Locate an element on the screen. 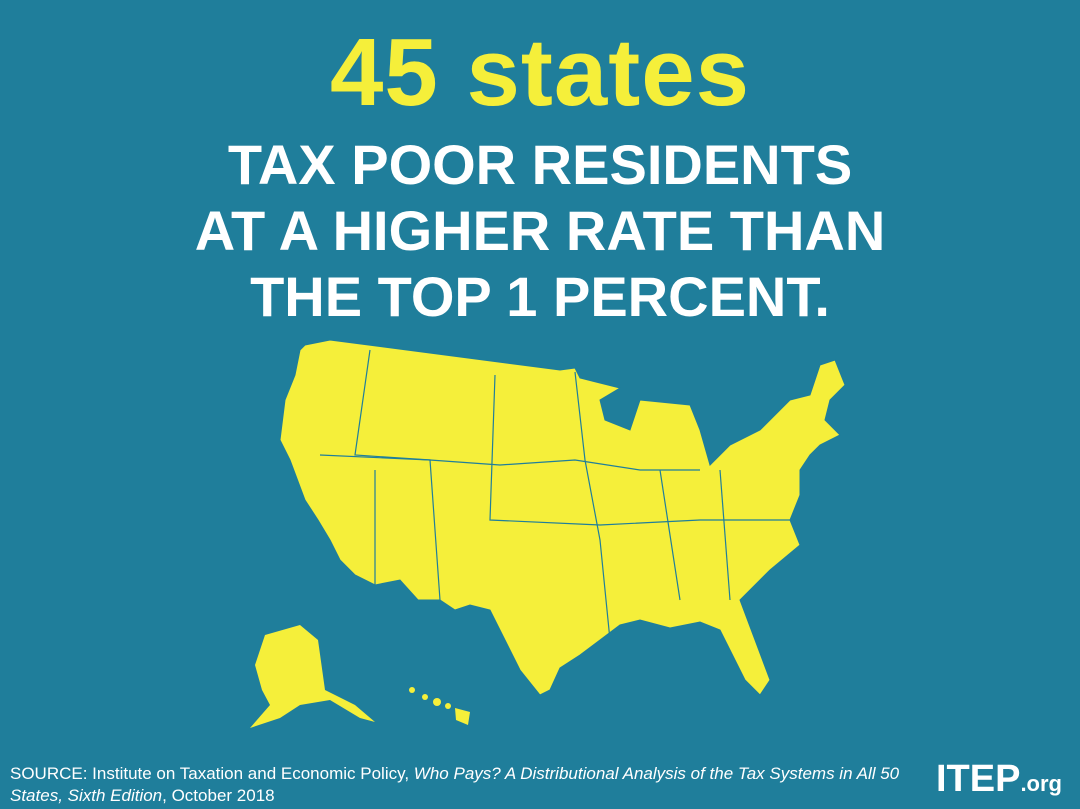 The image size is (1080, 809). source-suffix: , October 2018 is located at coordinates (218, 795).